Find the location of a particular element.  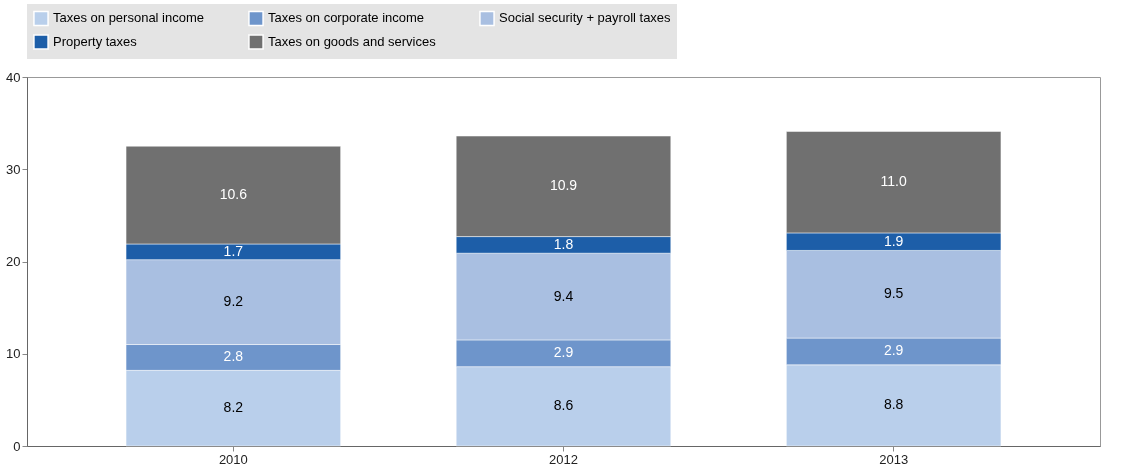

legend-label: Social security + payroll taxes is located at coordinates (585, 18).